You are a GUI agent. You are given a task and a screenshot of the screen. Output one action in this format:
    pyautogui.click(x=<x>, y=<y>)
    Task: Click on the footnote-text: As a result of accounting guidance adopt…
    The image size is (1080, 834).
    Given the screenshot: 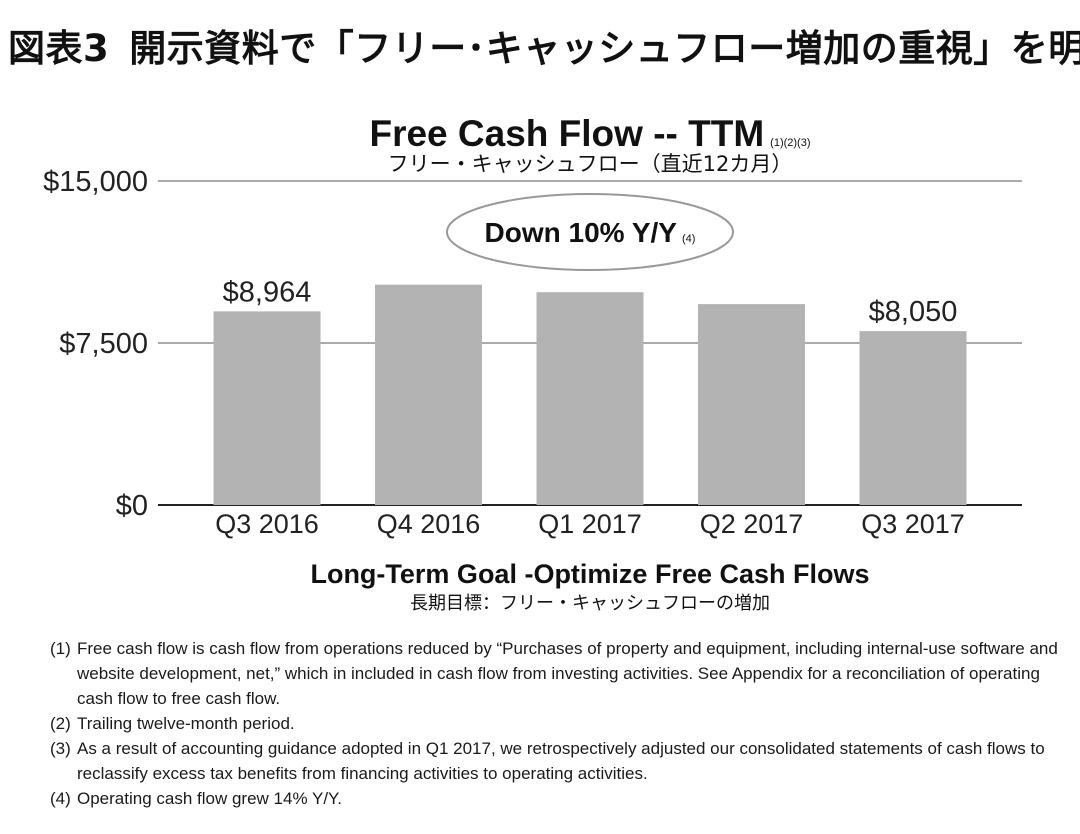 What is the action you would take?
    pyautogui.click(x=561, y=761)
    